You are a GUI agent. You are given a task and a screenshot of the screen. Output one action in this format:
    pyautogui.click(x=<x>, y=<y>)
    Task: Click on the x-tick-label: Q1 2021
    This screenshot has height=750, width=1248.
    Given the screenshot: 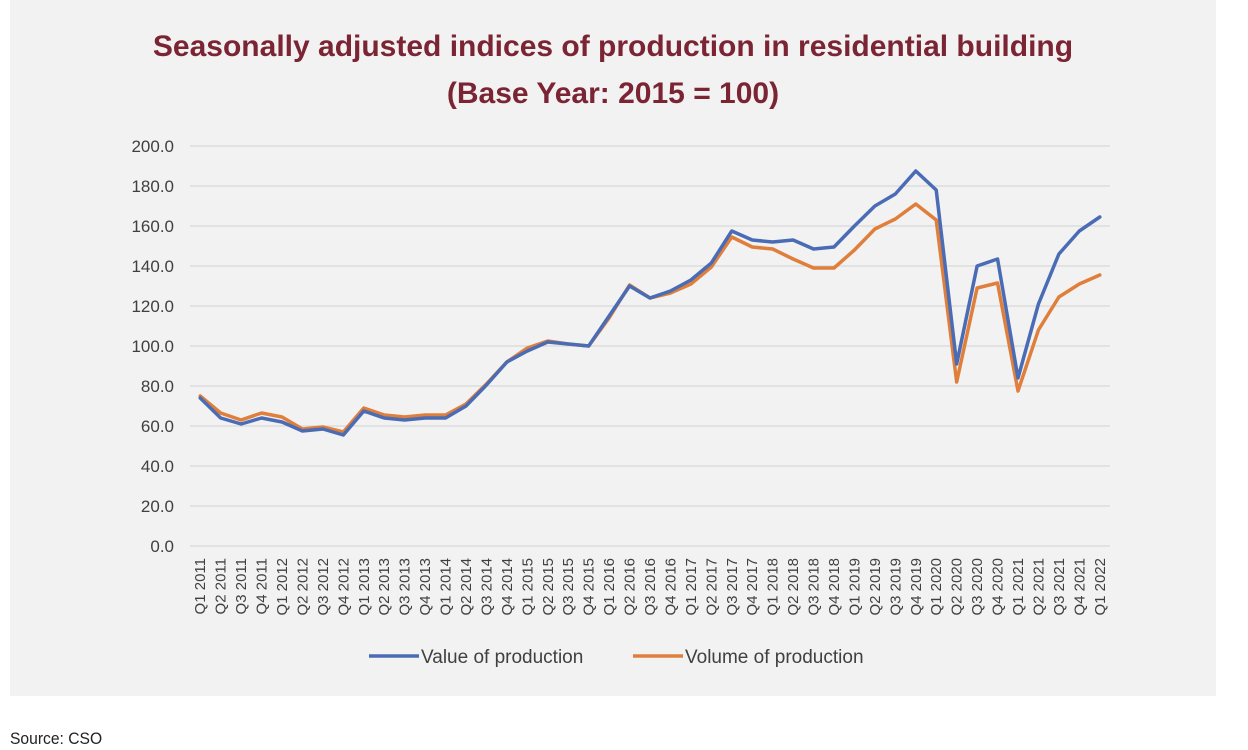 What is the action you would take?
    pyautogui.click(x=1018, y=587)
    